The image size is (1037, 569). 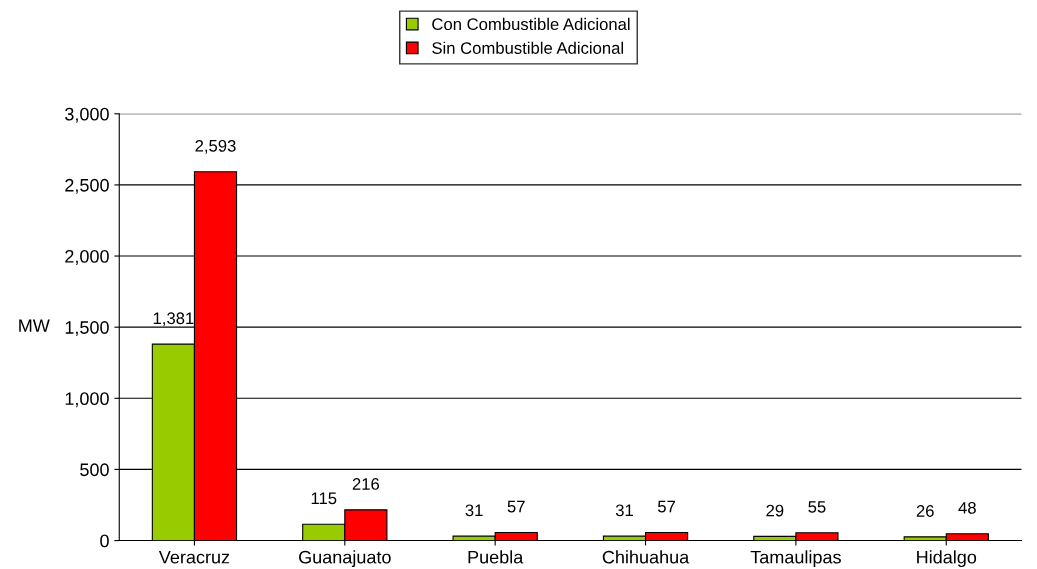 I want to click on y-tick-label: 2,500, so click(x=87, y=186).